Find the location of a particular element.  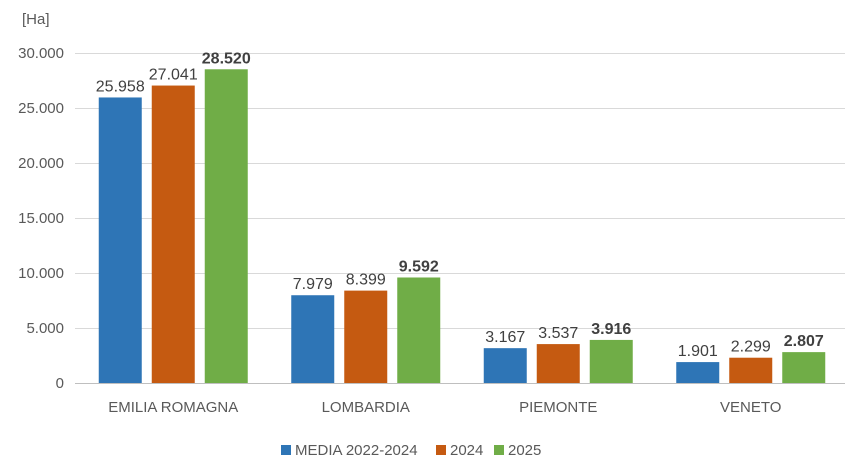

bar-2025-emilia-romagna is located at coordinates (226, 226).